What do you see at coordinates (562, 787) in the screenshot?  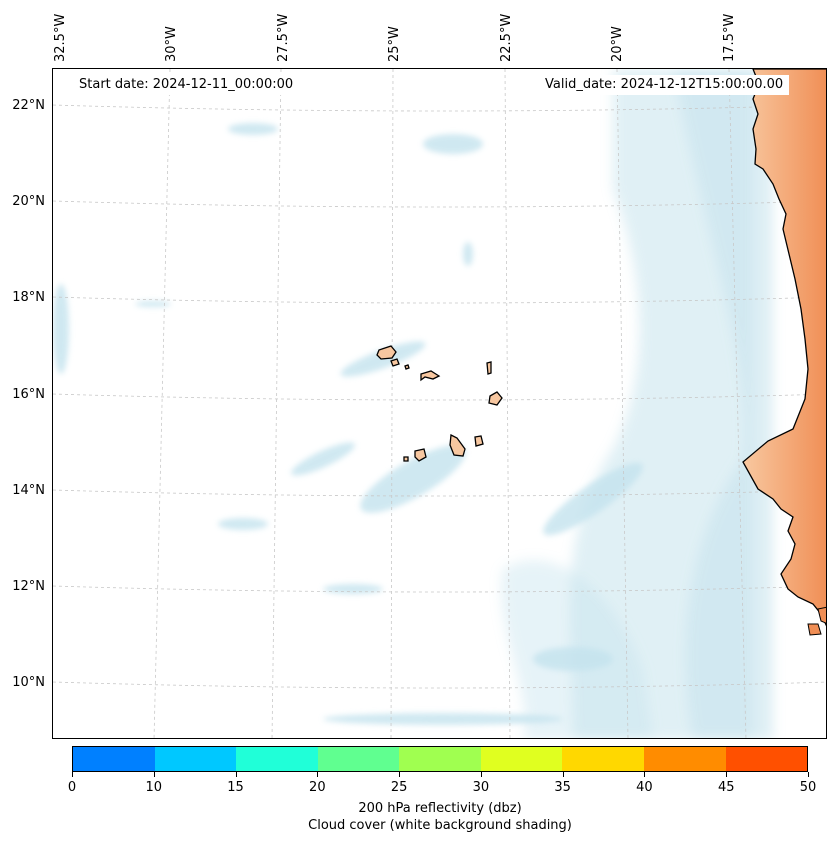 I see `colorbar-tick-label: 35` at bounding box center [562, 787].